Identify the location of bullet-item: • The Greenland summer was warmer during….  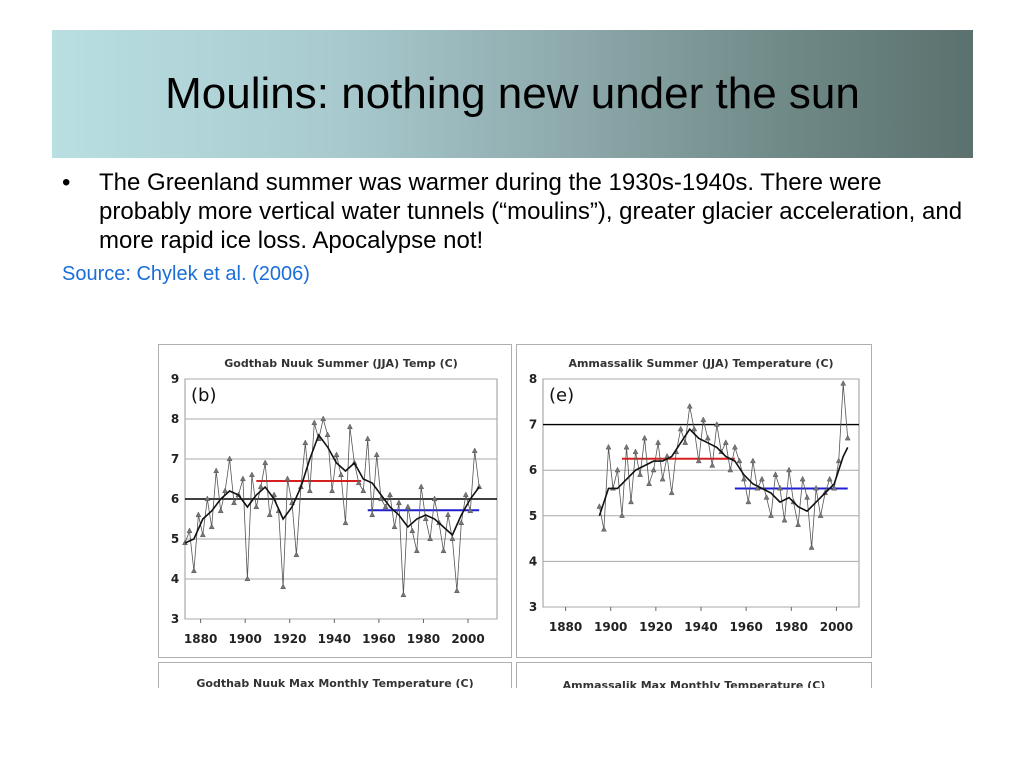
(518, 211).